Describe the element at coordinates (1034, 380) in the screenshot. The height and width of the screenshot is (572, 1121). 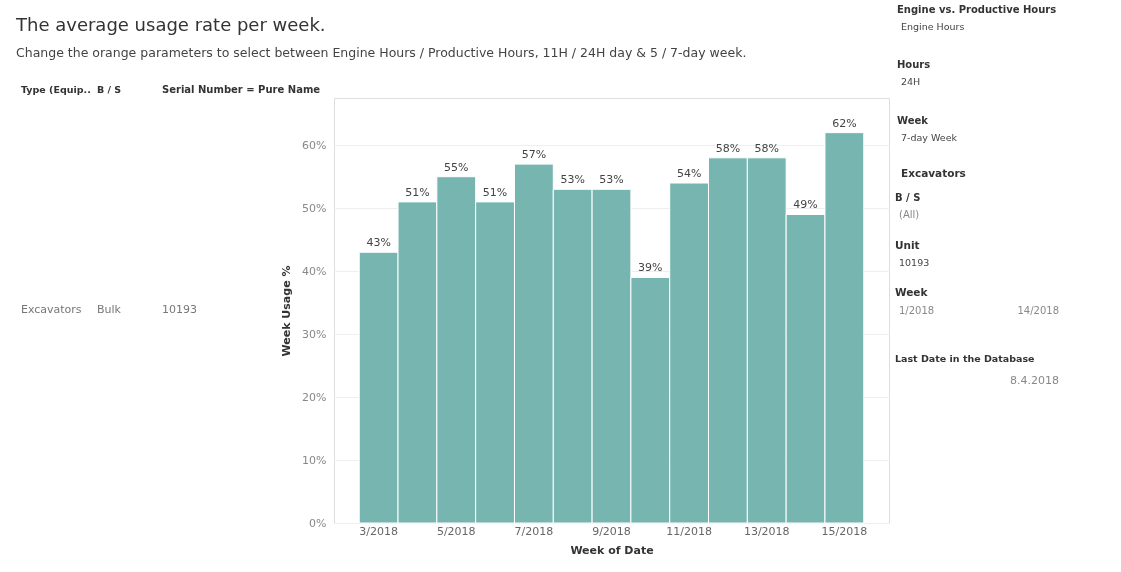
I see `text: 8.4.2018` at that location.